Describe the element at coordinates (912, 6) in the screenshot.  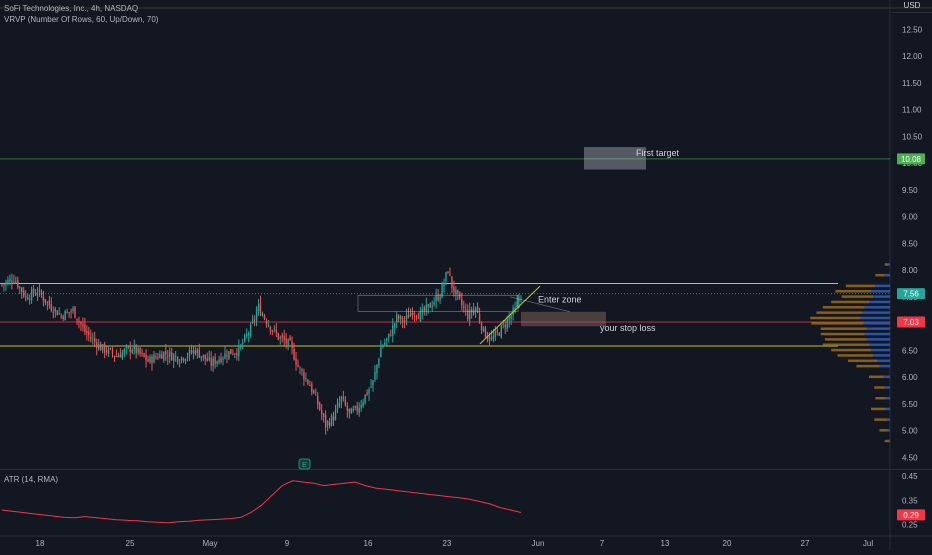
I see `currency-label: USD` at that location.